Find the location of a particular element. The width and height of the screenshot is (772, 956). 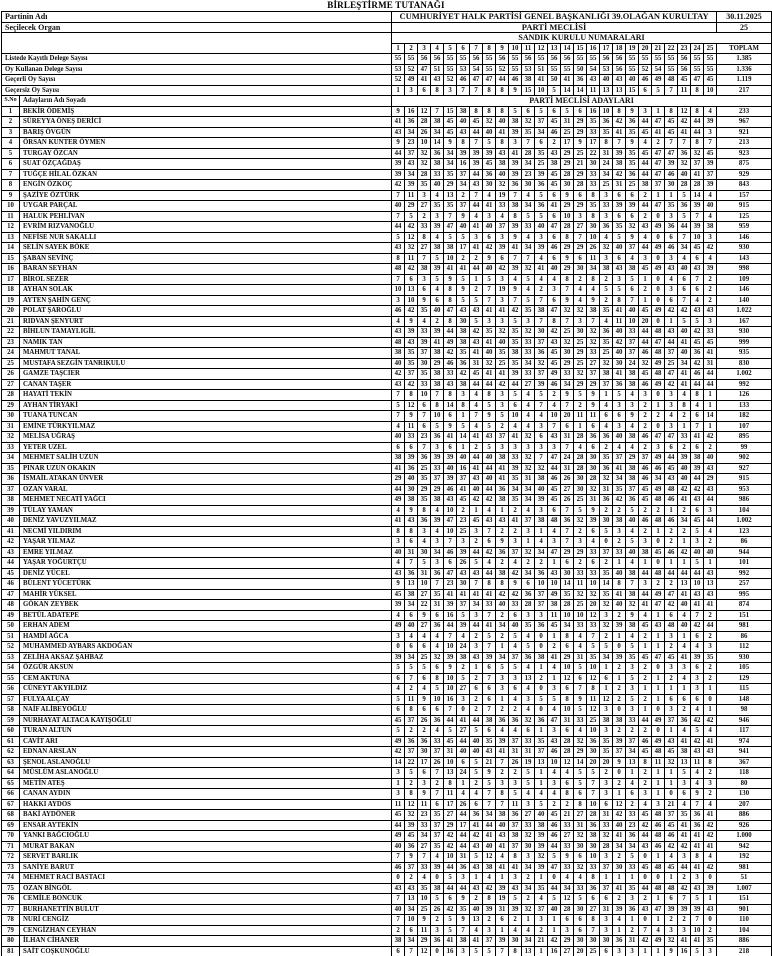

candidate-vote: 39 is located at coordinates (411, 332).